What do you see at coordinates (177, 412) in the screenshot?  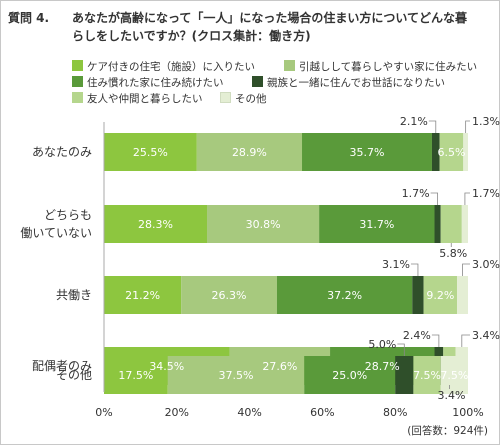 I see `x-tick-label: 20%` at bounding box center [177, 412].